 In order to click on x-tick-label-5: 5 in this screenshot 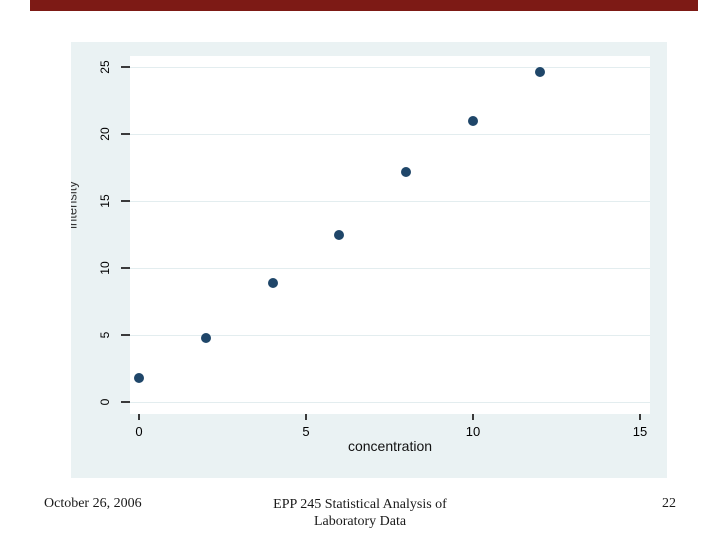, I will do `click(306, 431)`.